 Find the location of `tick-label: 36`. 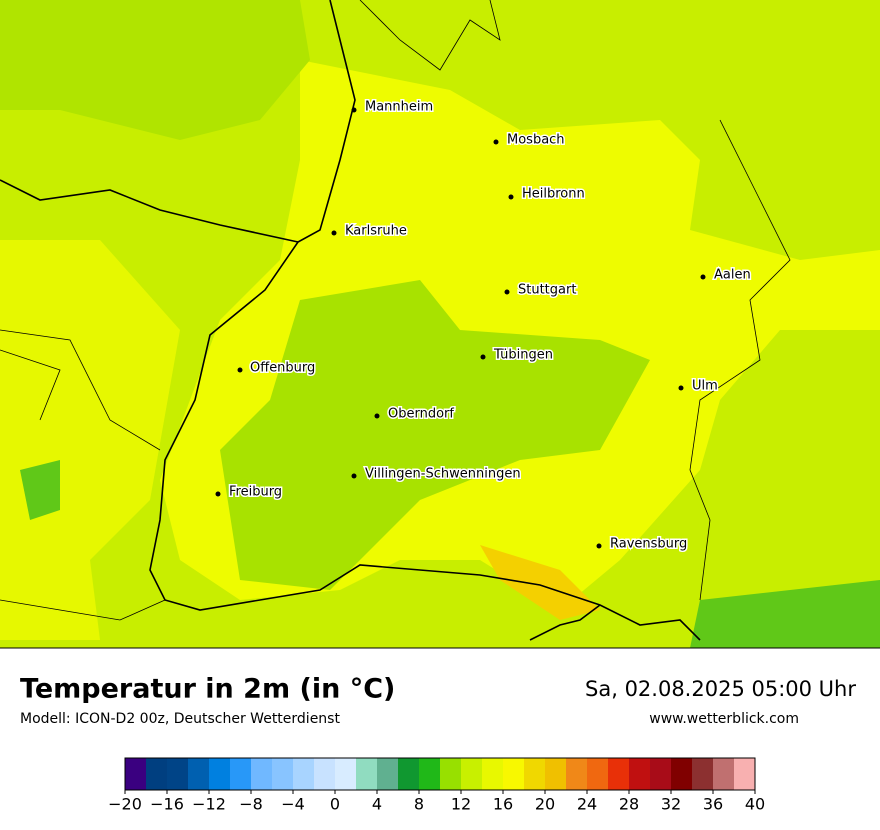

tick-label: 36 is located at coordinates (713, 804).